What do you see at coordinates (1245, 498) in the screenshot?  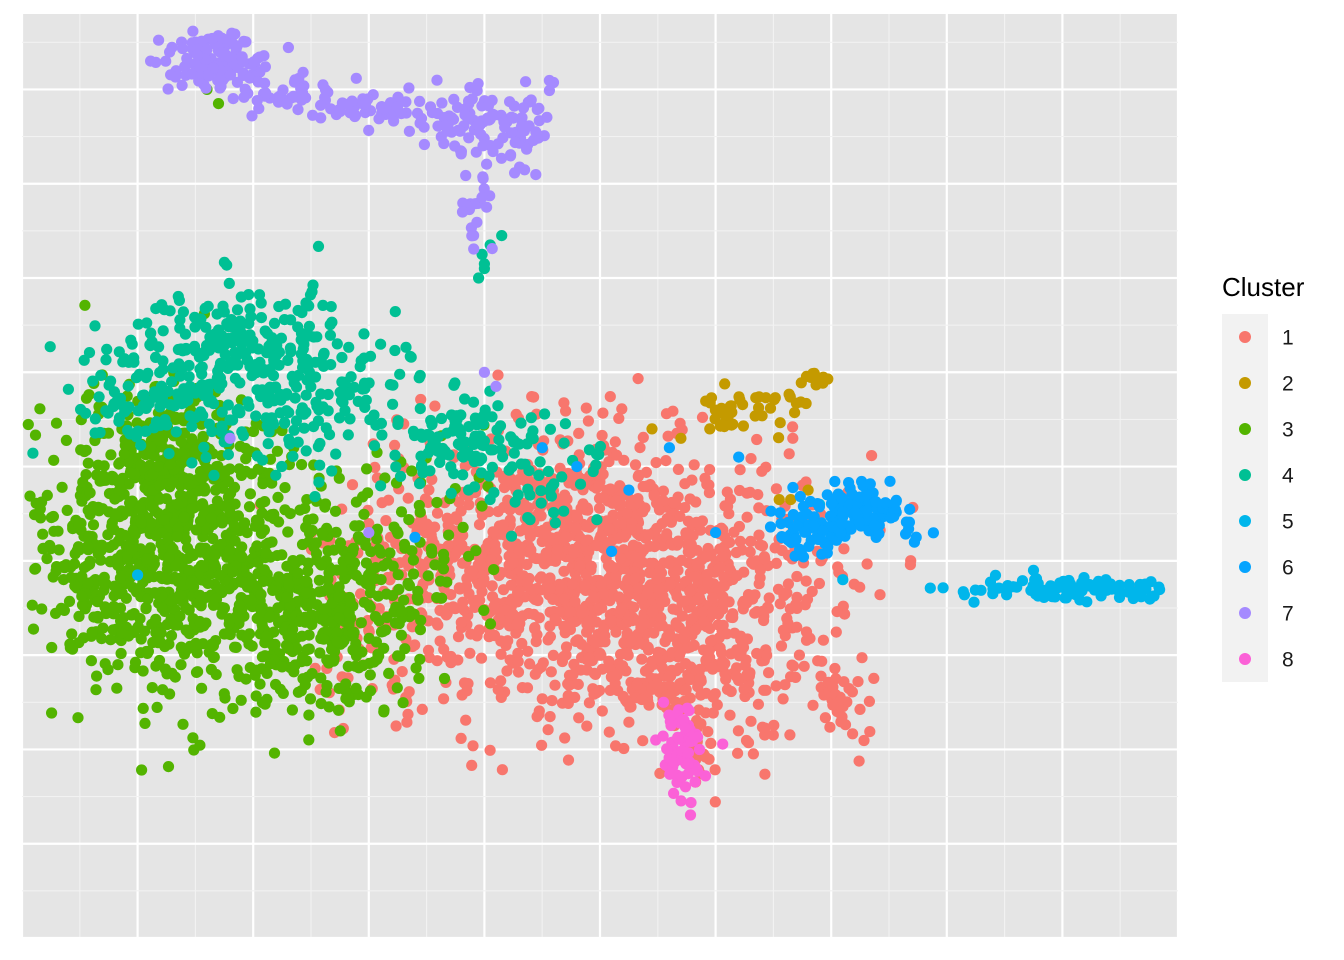 I see `legend-key-background` at bounding box center [1245, 498].